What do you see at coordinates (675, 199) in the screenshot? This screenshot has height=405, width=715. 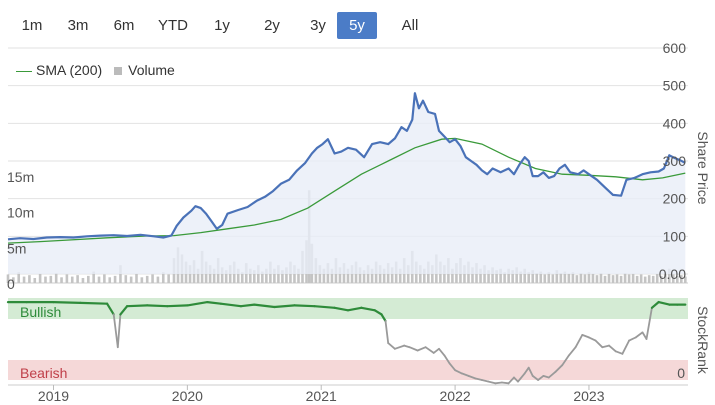 I see `price-tick-label: 200` at bounding box center [675, 199].